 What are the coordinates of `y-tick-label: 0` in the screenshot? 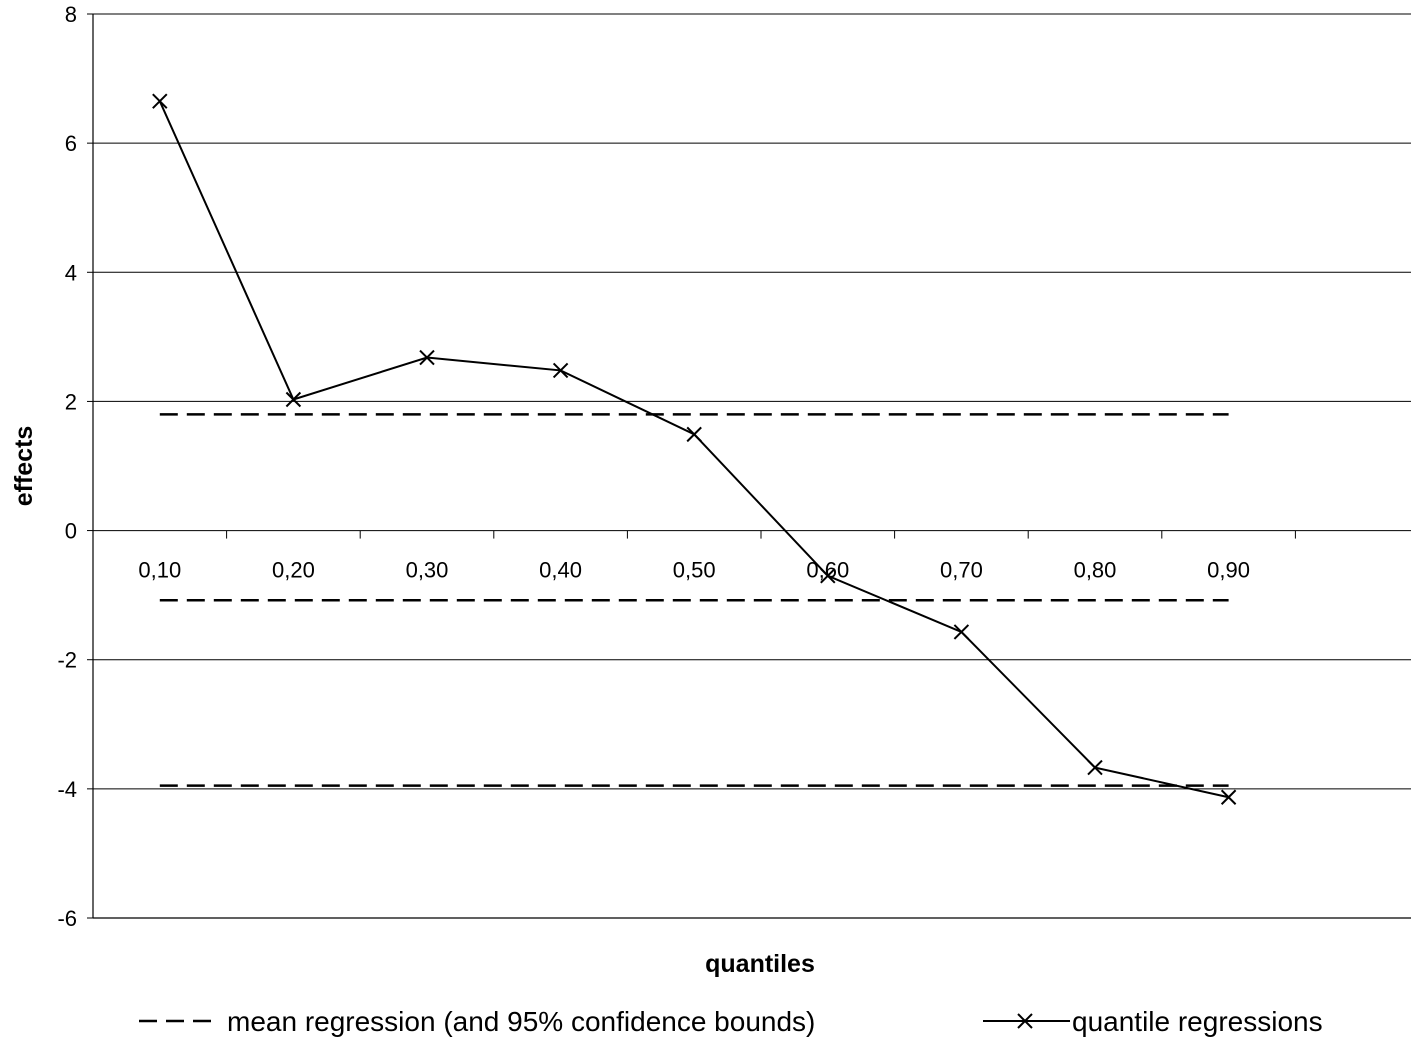 It's located at (71, 531).